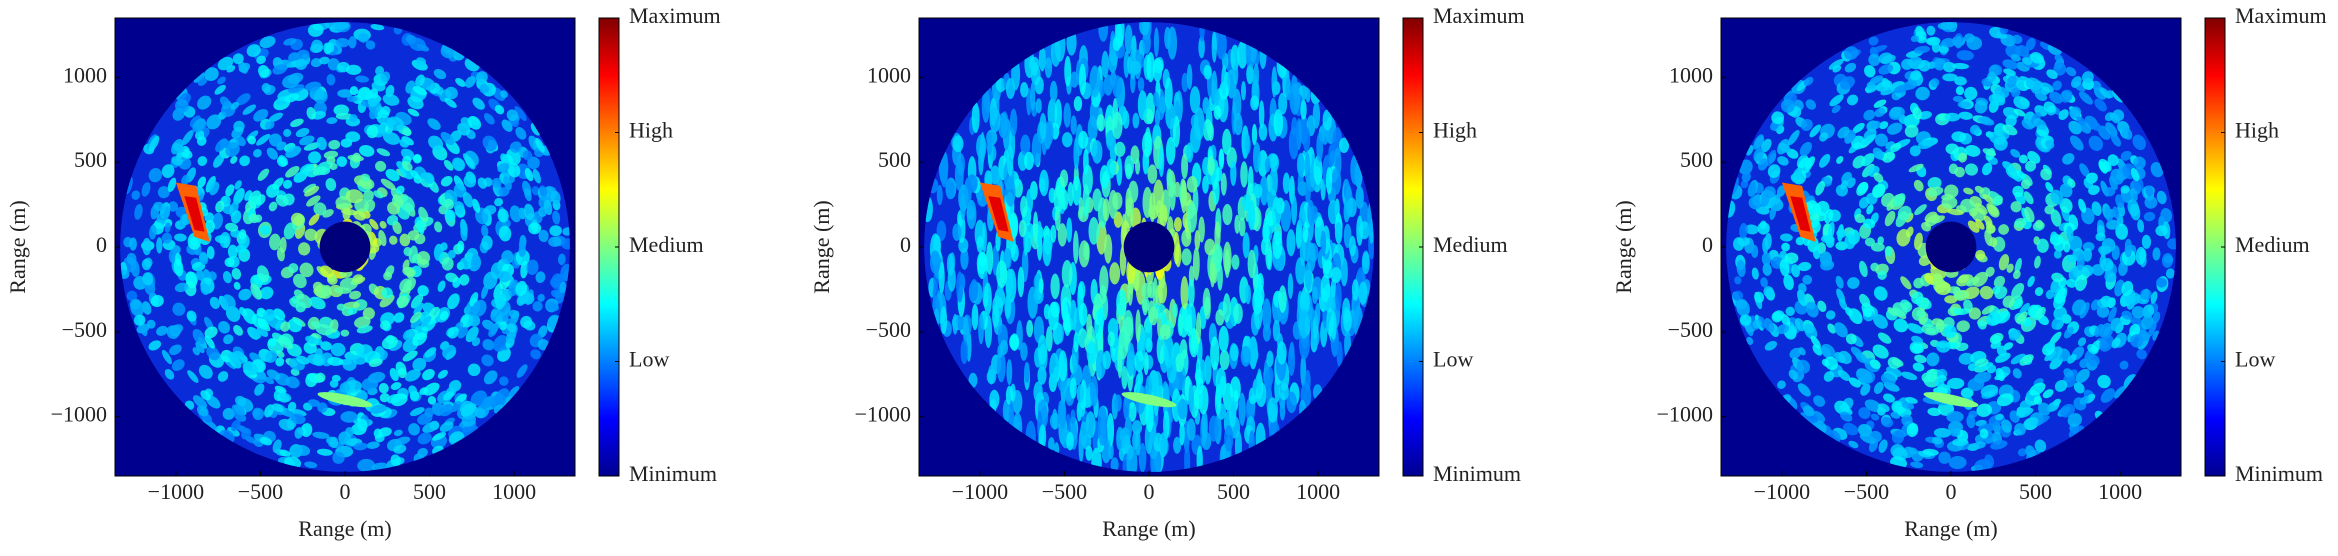 This screenshot has height=556, width=2338. I want to click on x-tick-label: −1000, so click(176, 491).